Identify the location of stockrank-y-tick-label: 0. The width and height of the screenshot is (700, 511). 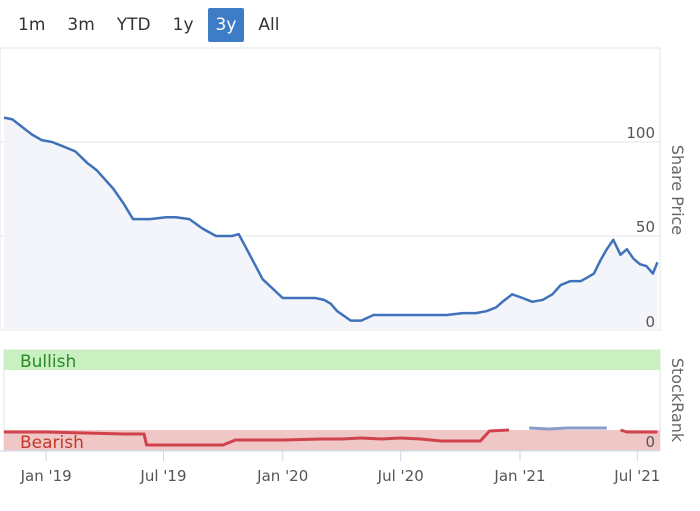
(650, 442).